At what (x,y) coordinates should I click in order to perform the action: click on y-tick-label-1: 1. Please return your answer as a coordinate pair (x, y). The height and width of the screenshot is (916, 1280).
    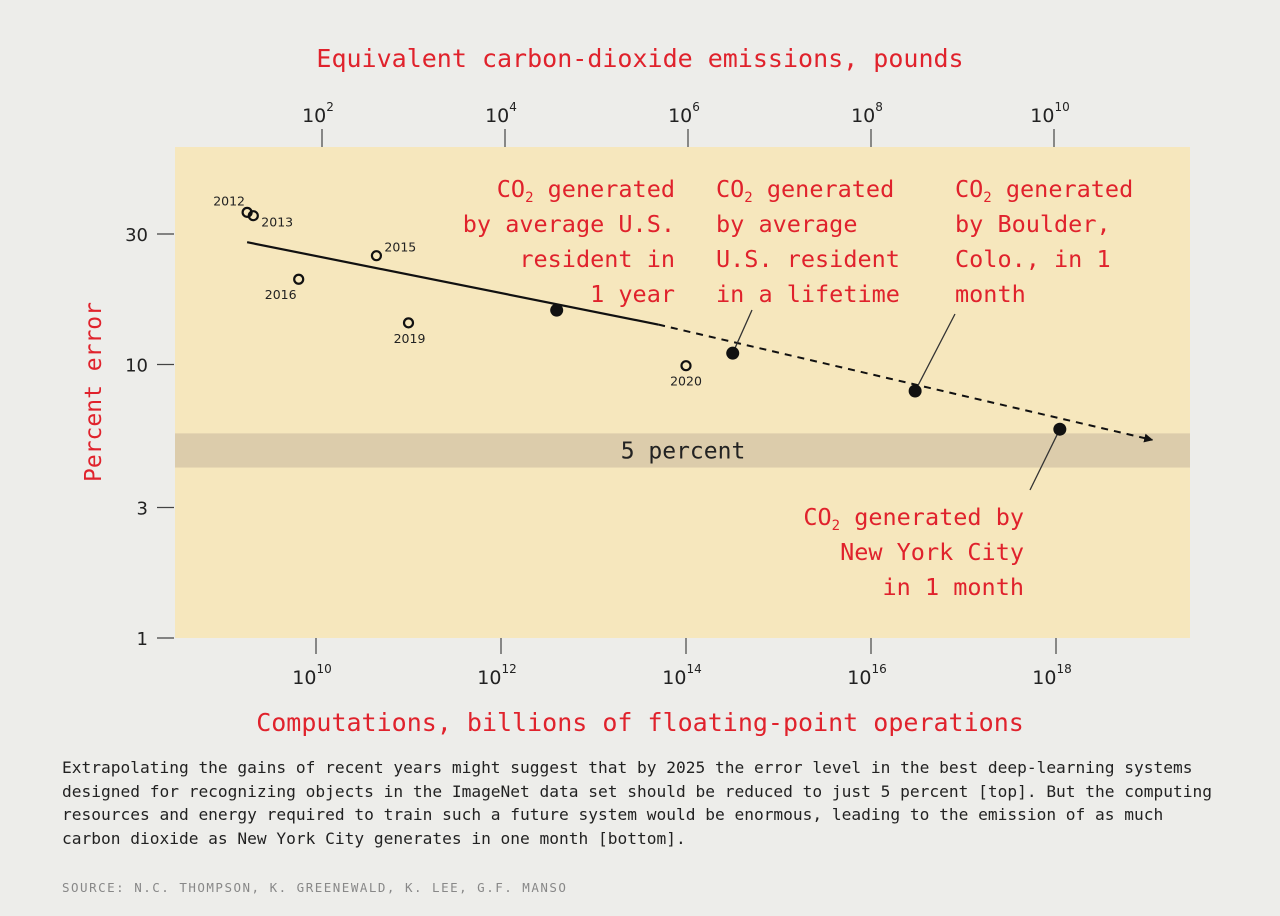
    Looking at the image, I should click on (142, 639).